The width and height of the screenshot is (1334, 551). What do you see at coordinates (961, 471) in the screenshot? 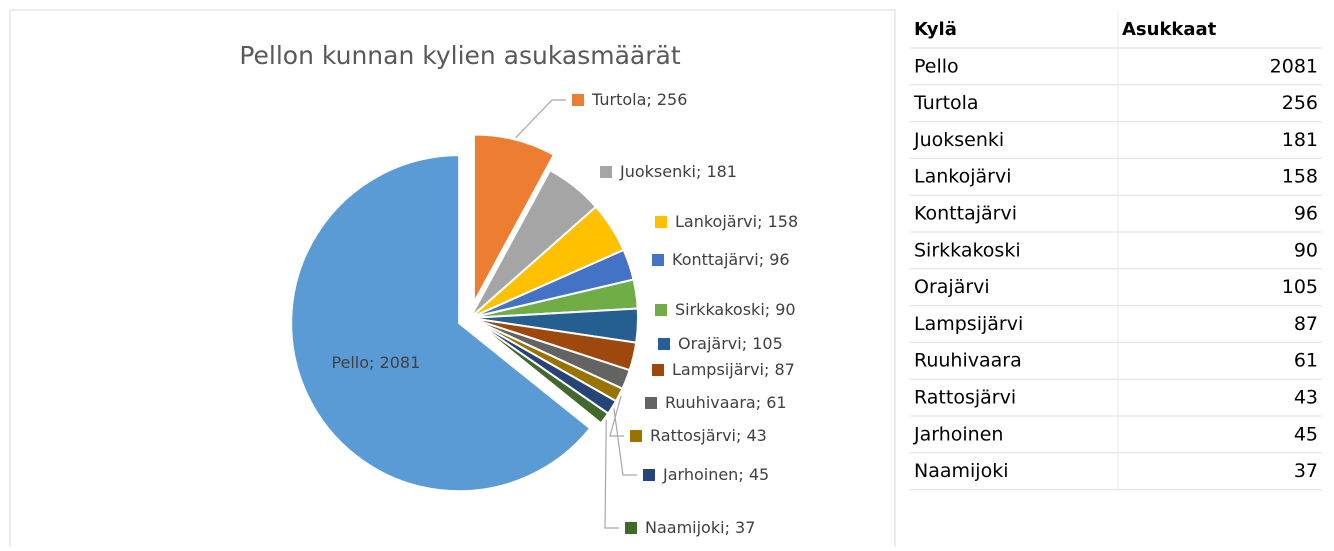
I see `table-cell: Naamijoki` at bounding box center [961, 471].